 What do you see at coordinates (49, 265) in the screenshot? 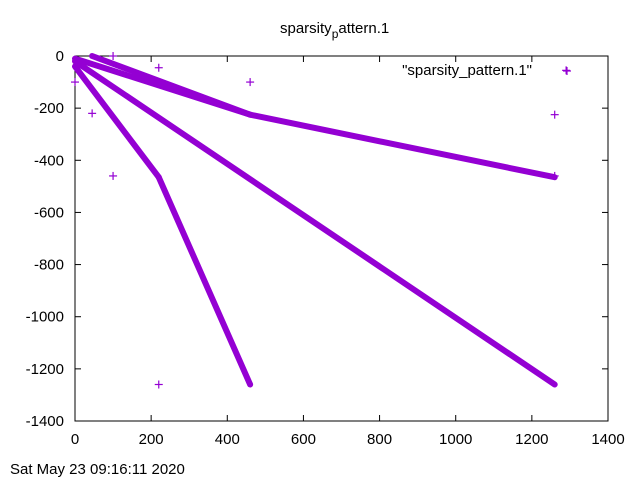
I see `y-tick-label: -800` at bounding box center [49, 265].